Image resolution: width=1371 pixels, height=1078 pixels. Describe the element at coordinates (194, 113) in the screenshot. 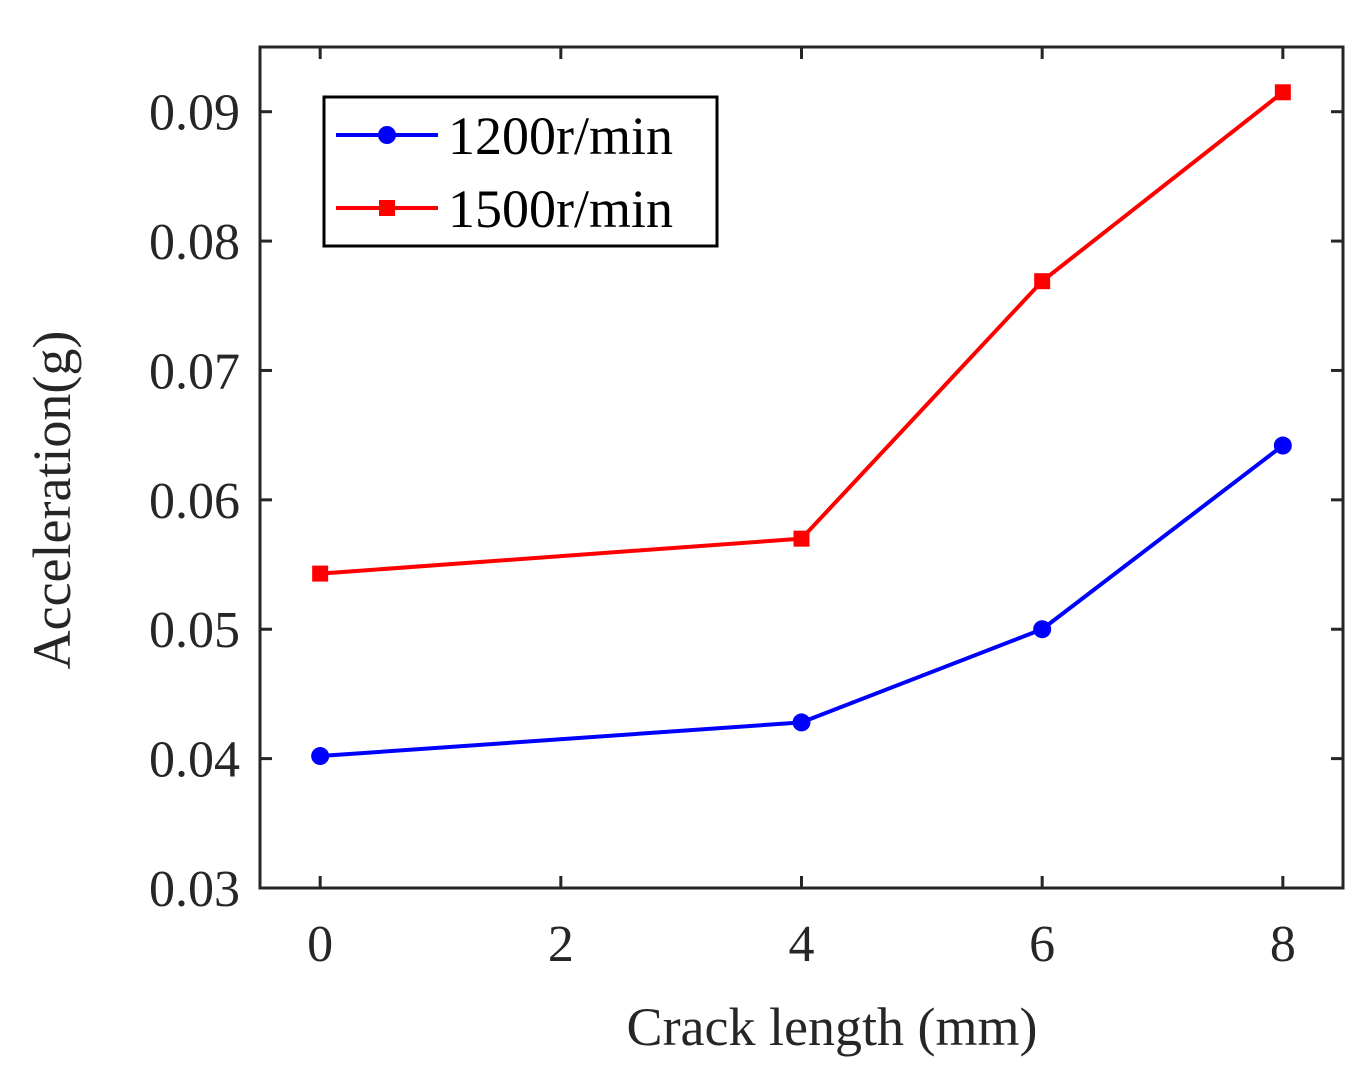

I see `y-tick-label: 0.09` at that location.